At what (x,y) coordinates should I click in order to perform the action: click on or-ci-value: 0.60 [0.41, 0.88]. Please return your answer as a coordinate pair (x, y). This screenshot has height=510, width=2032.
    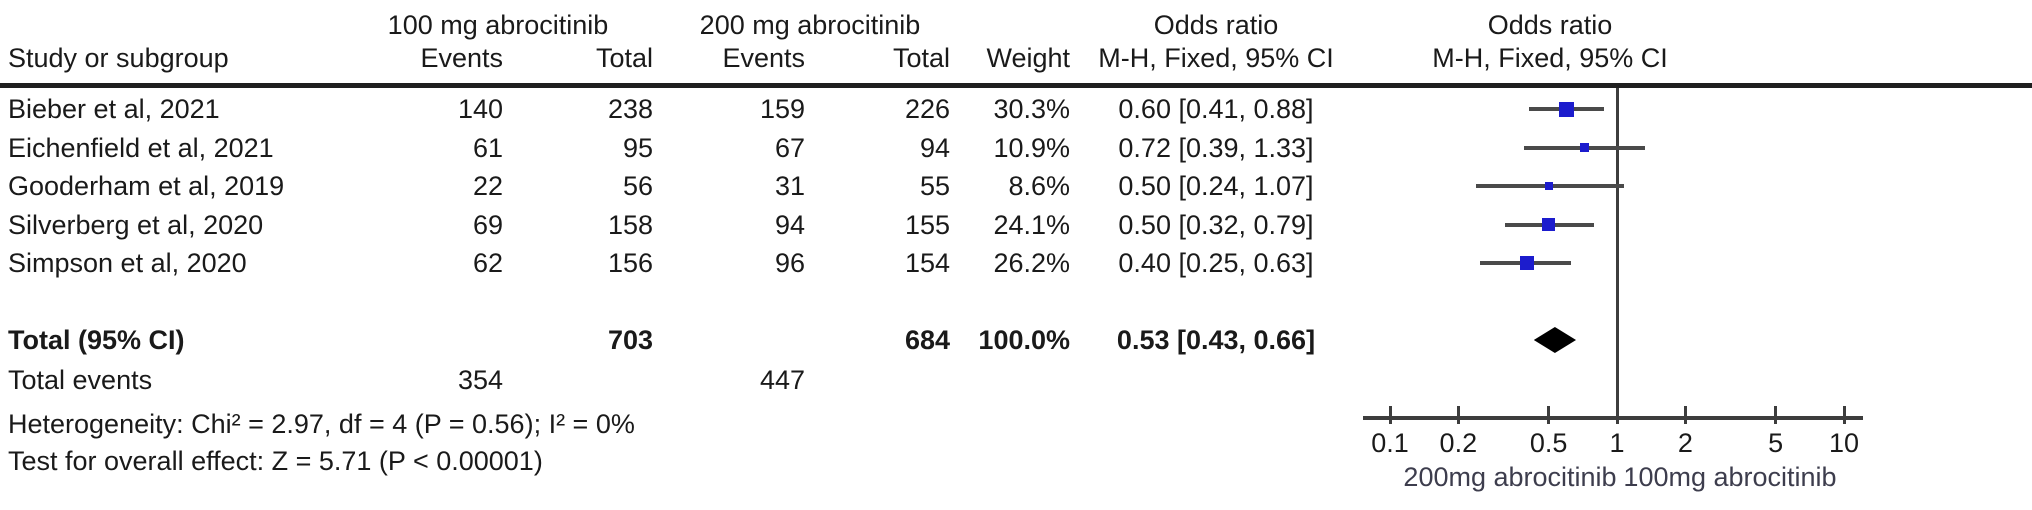
    Looking at the image, I should click on (1216, 109).